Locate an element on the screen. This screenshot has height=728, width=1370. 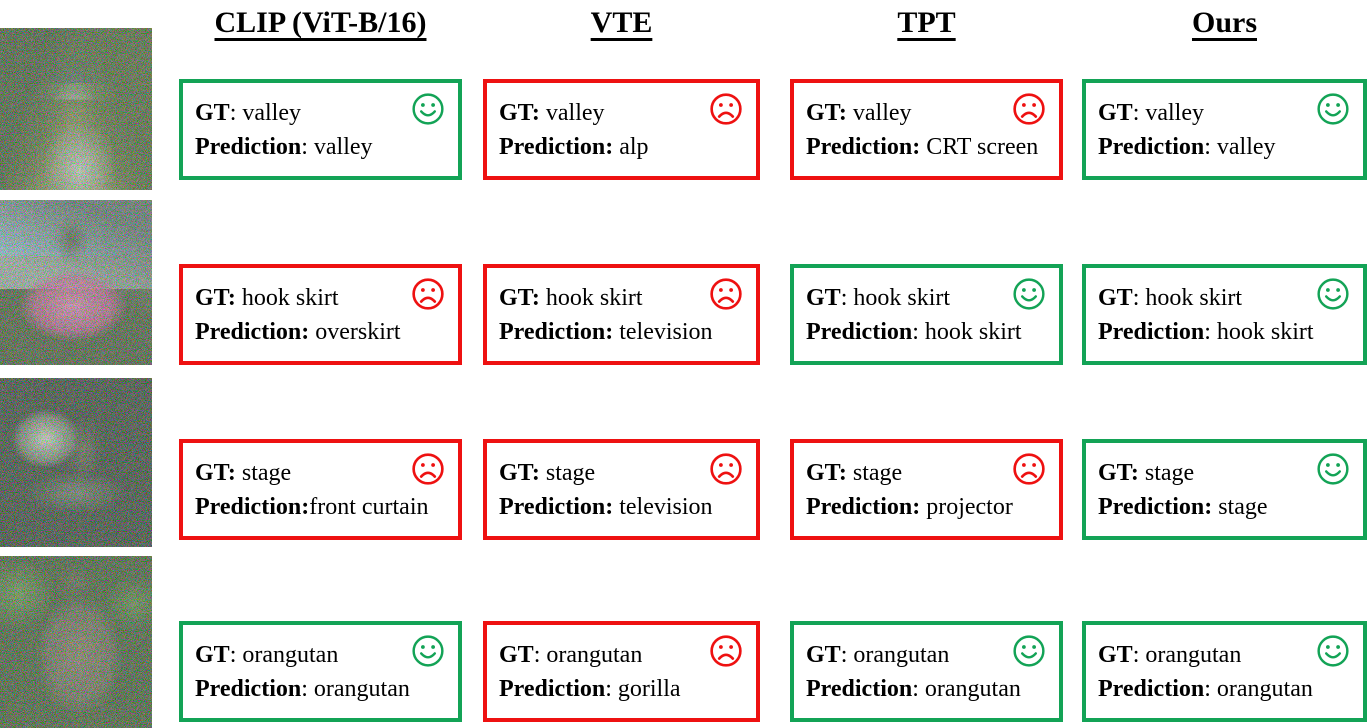
prediction-value: alp is located at coordinates (631, 146).